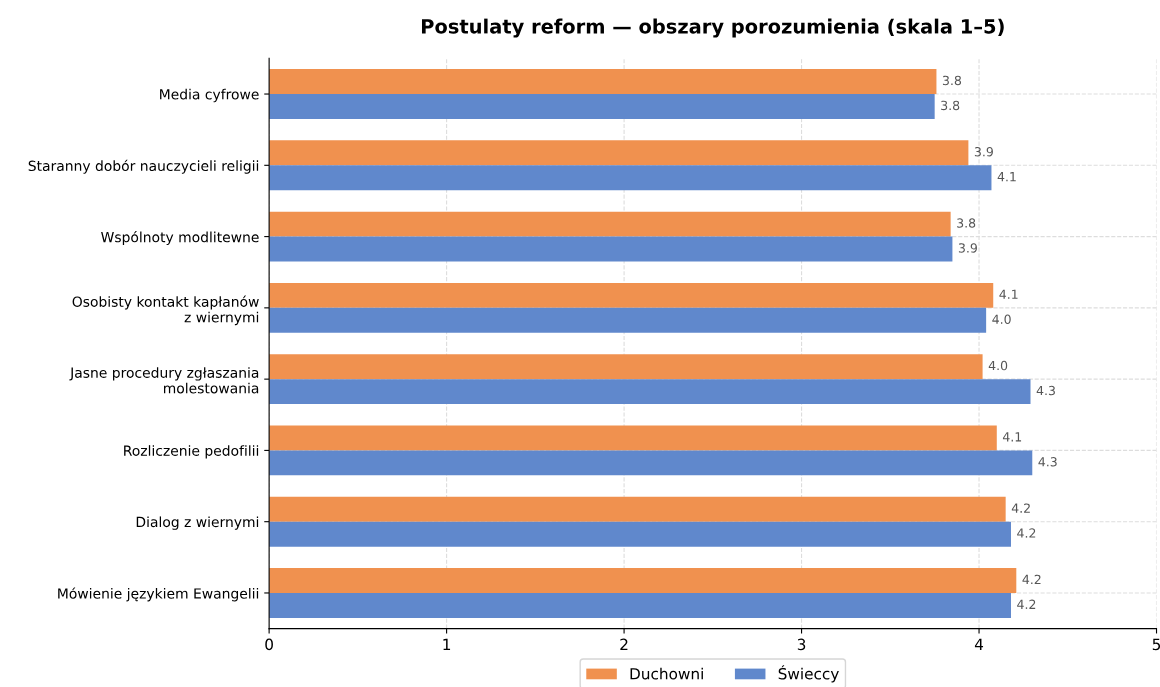 Image resolution: width=1160 pixels, height=687 pixels. Describe the element at coordinates (209, 95) in the screenshot. I see `y-tick-label: Media cyfrowe` at that location.